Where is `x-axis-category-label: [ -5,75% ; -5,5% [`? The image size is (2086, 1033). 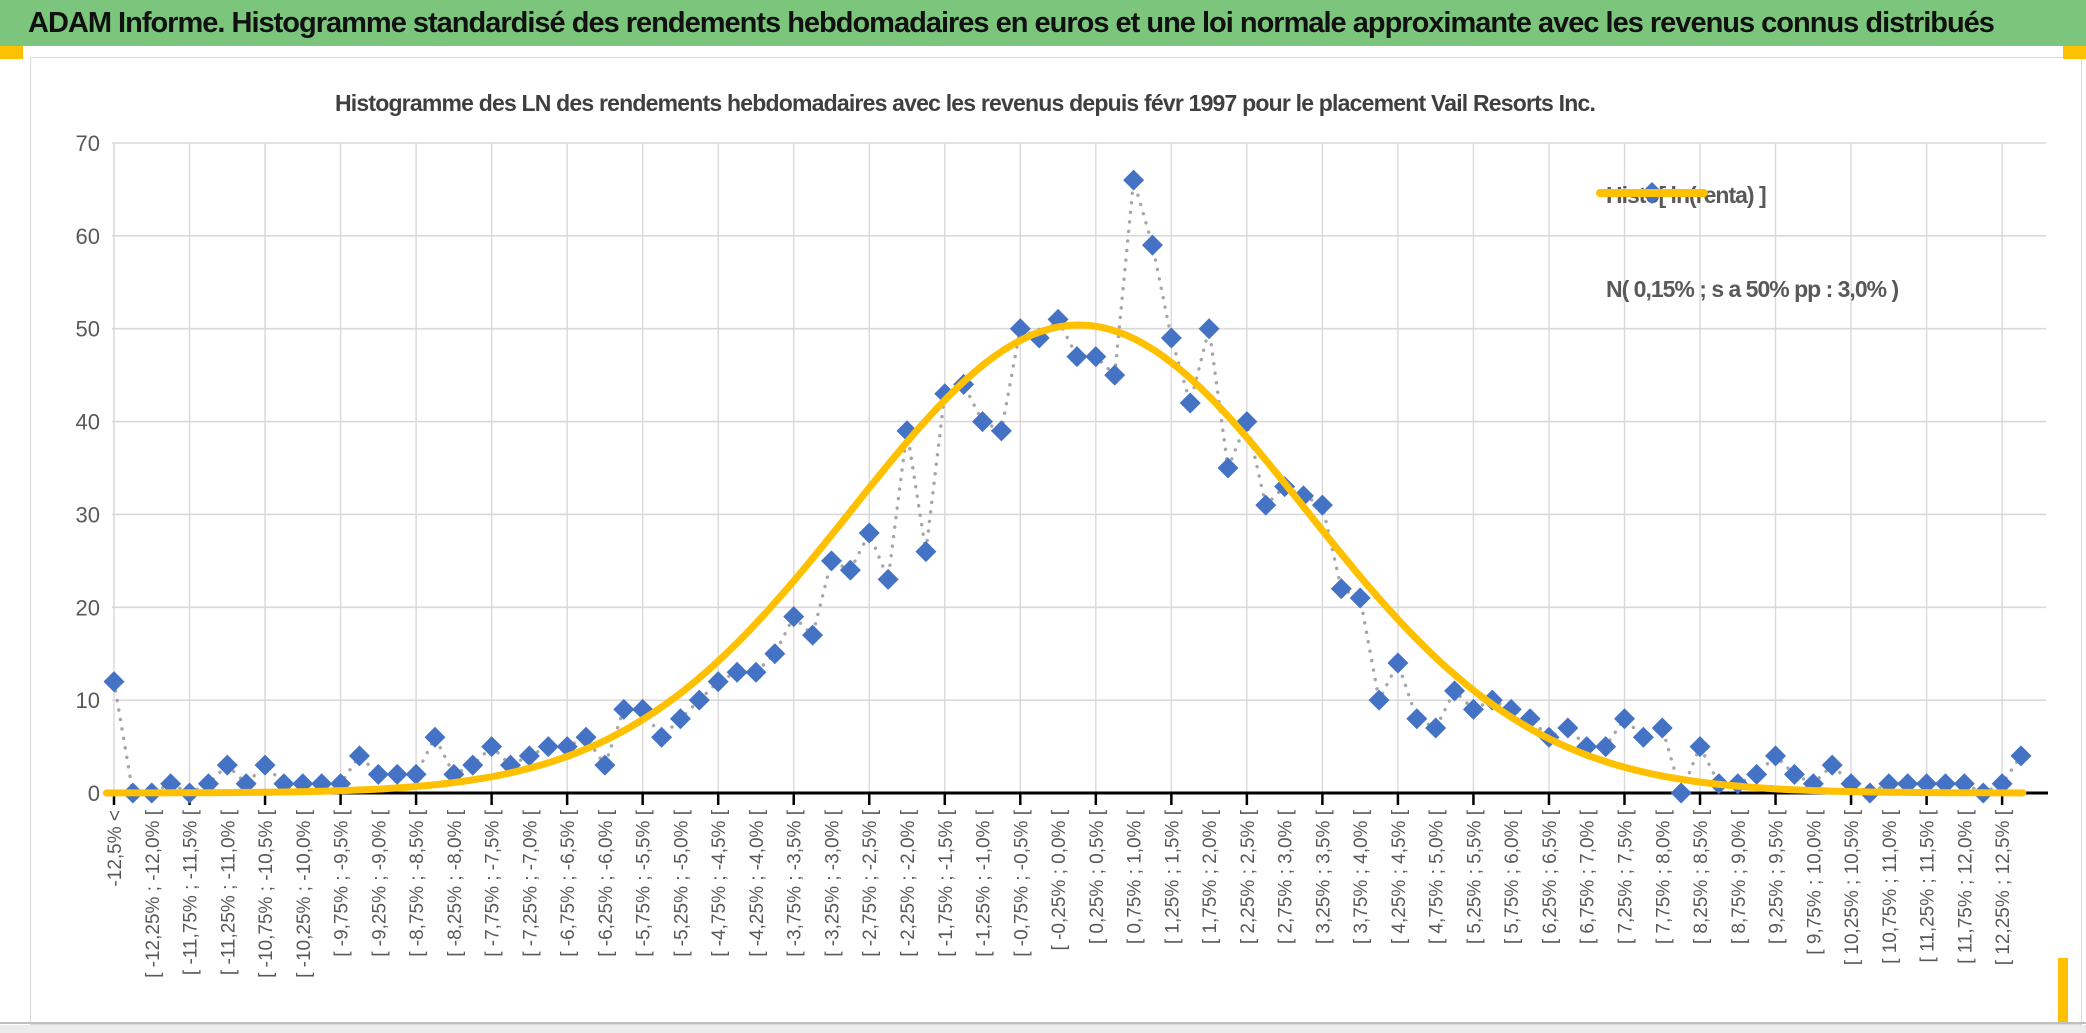
x-axis-category-label: [ -5,75% ; -5,5% [ is located at coordinates (644, 883).